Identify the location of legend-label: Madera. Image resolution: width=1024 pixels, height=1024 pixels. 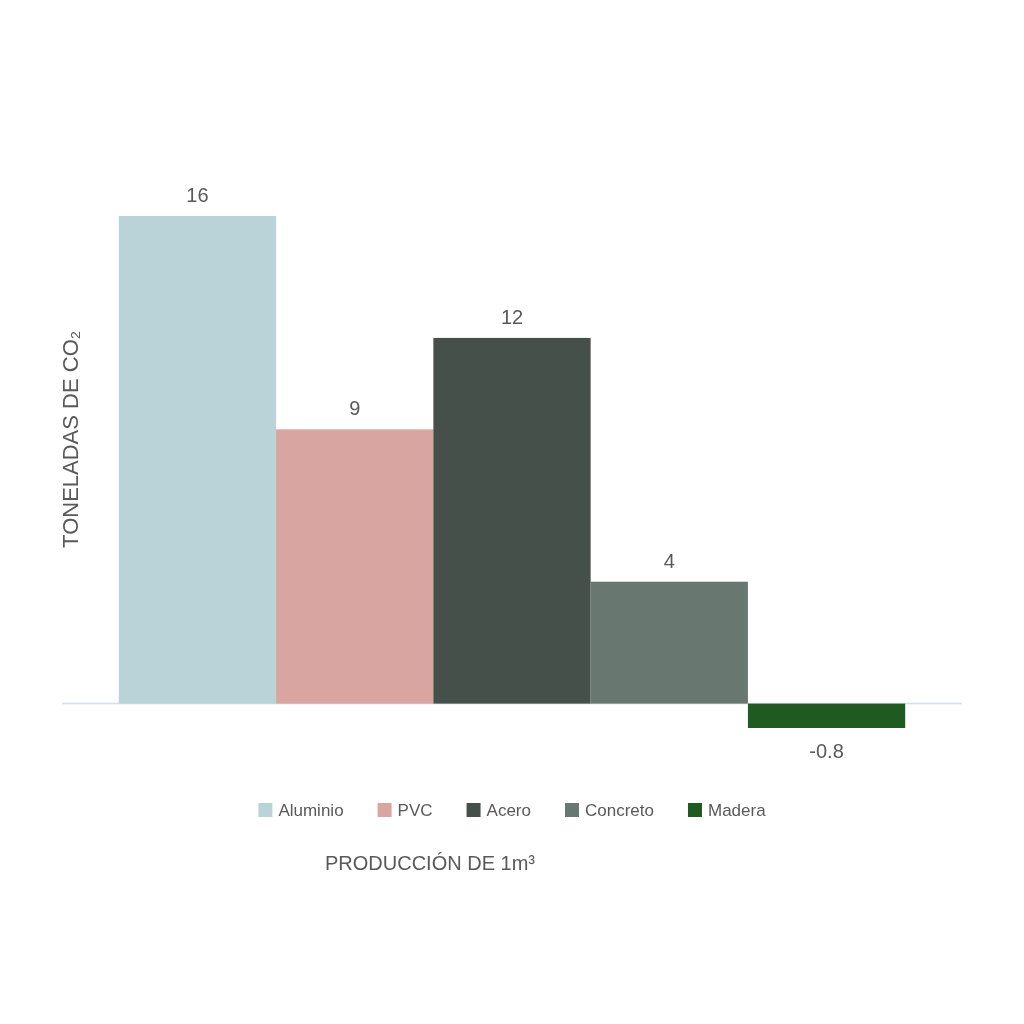
(737, 810).